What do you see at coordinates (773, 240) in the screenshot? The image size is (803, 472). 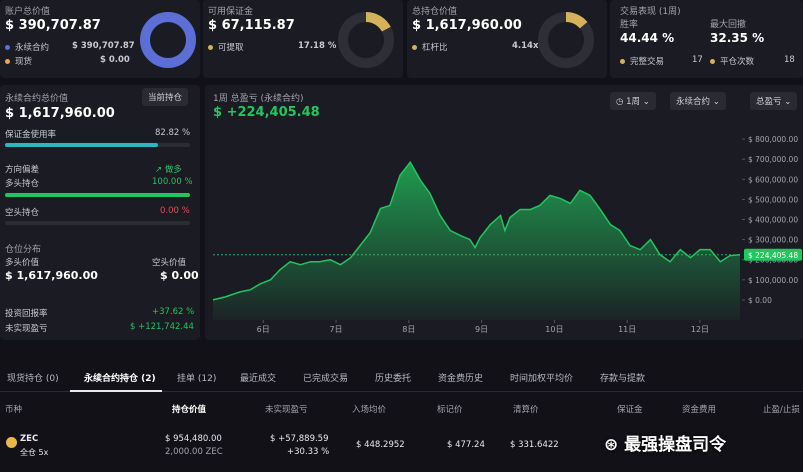 I see `y-tick-label: $ 300,000.00` at bounding box center [773, 240].